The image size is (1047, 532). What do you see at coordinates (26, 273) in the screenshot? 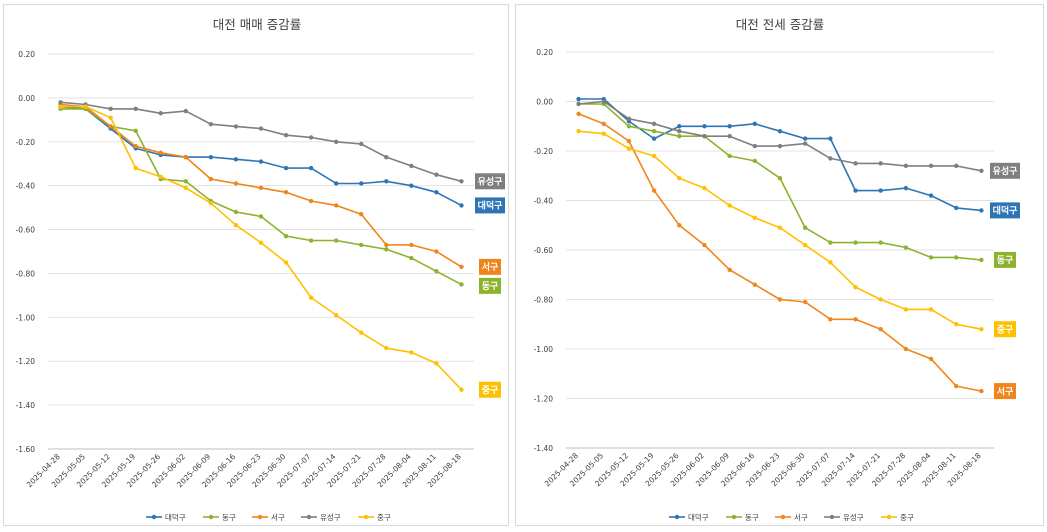
I see `y-tick-label: -0.80` at bounding box center [26, 273].